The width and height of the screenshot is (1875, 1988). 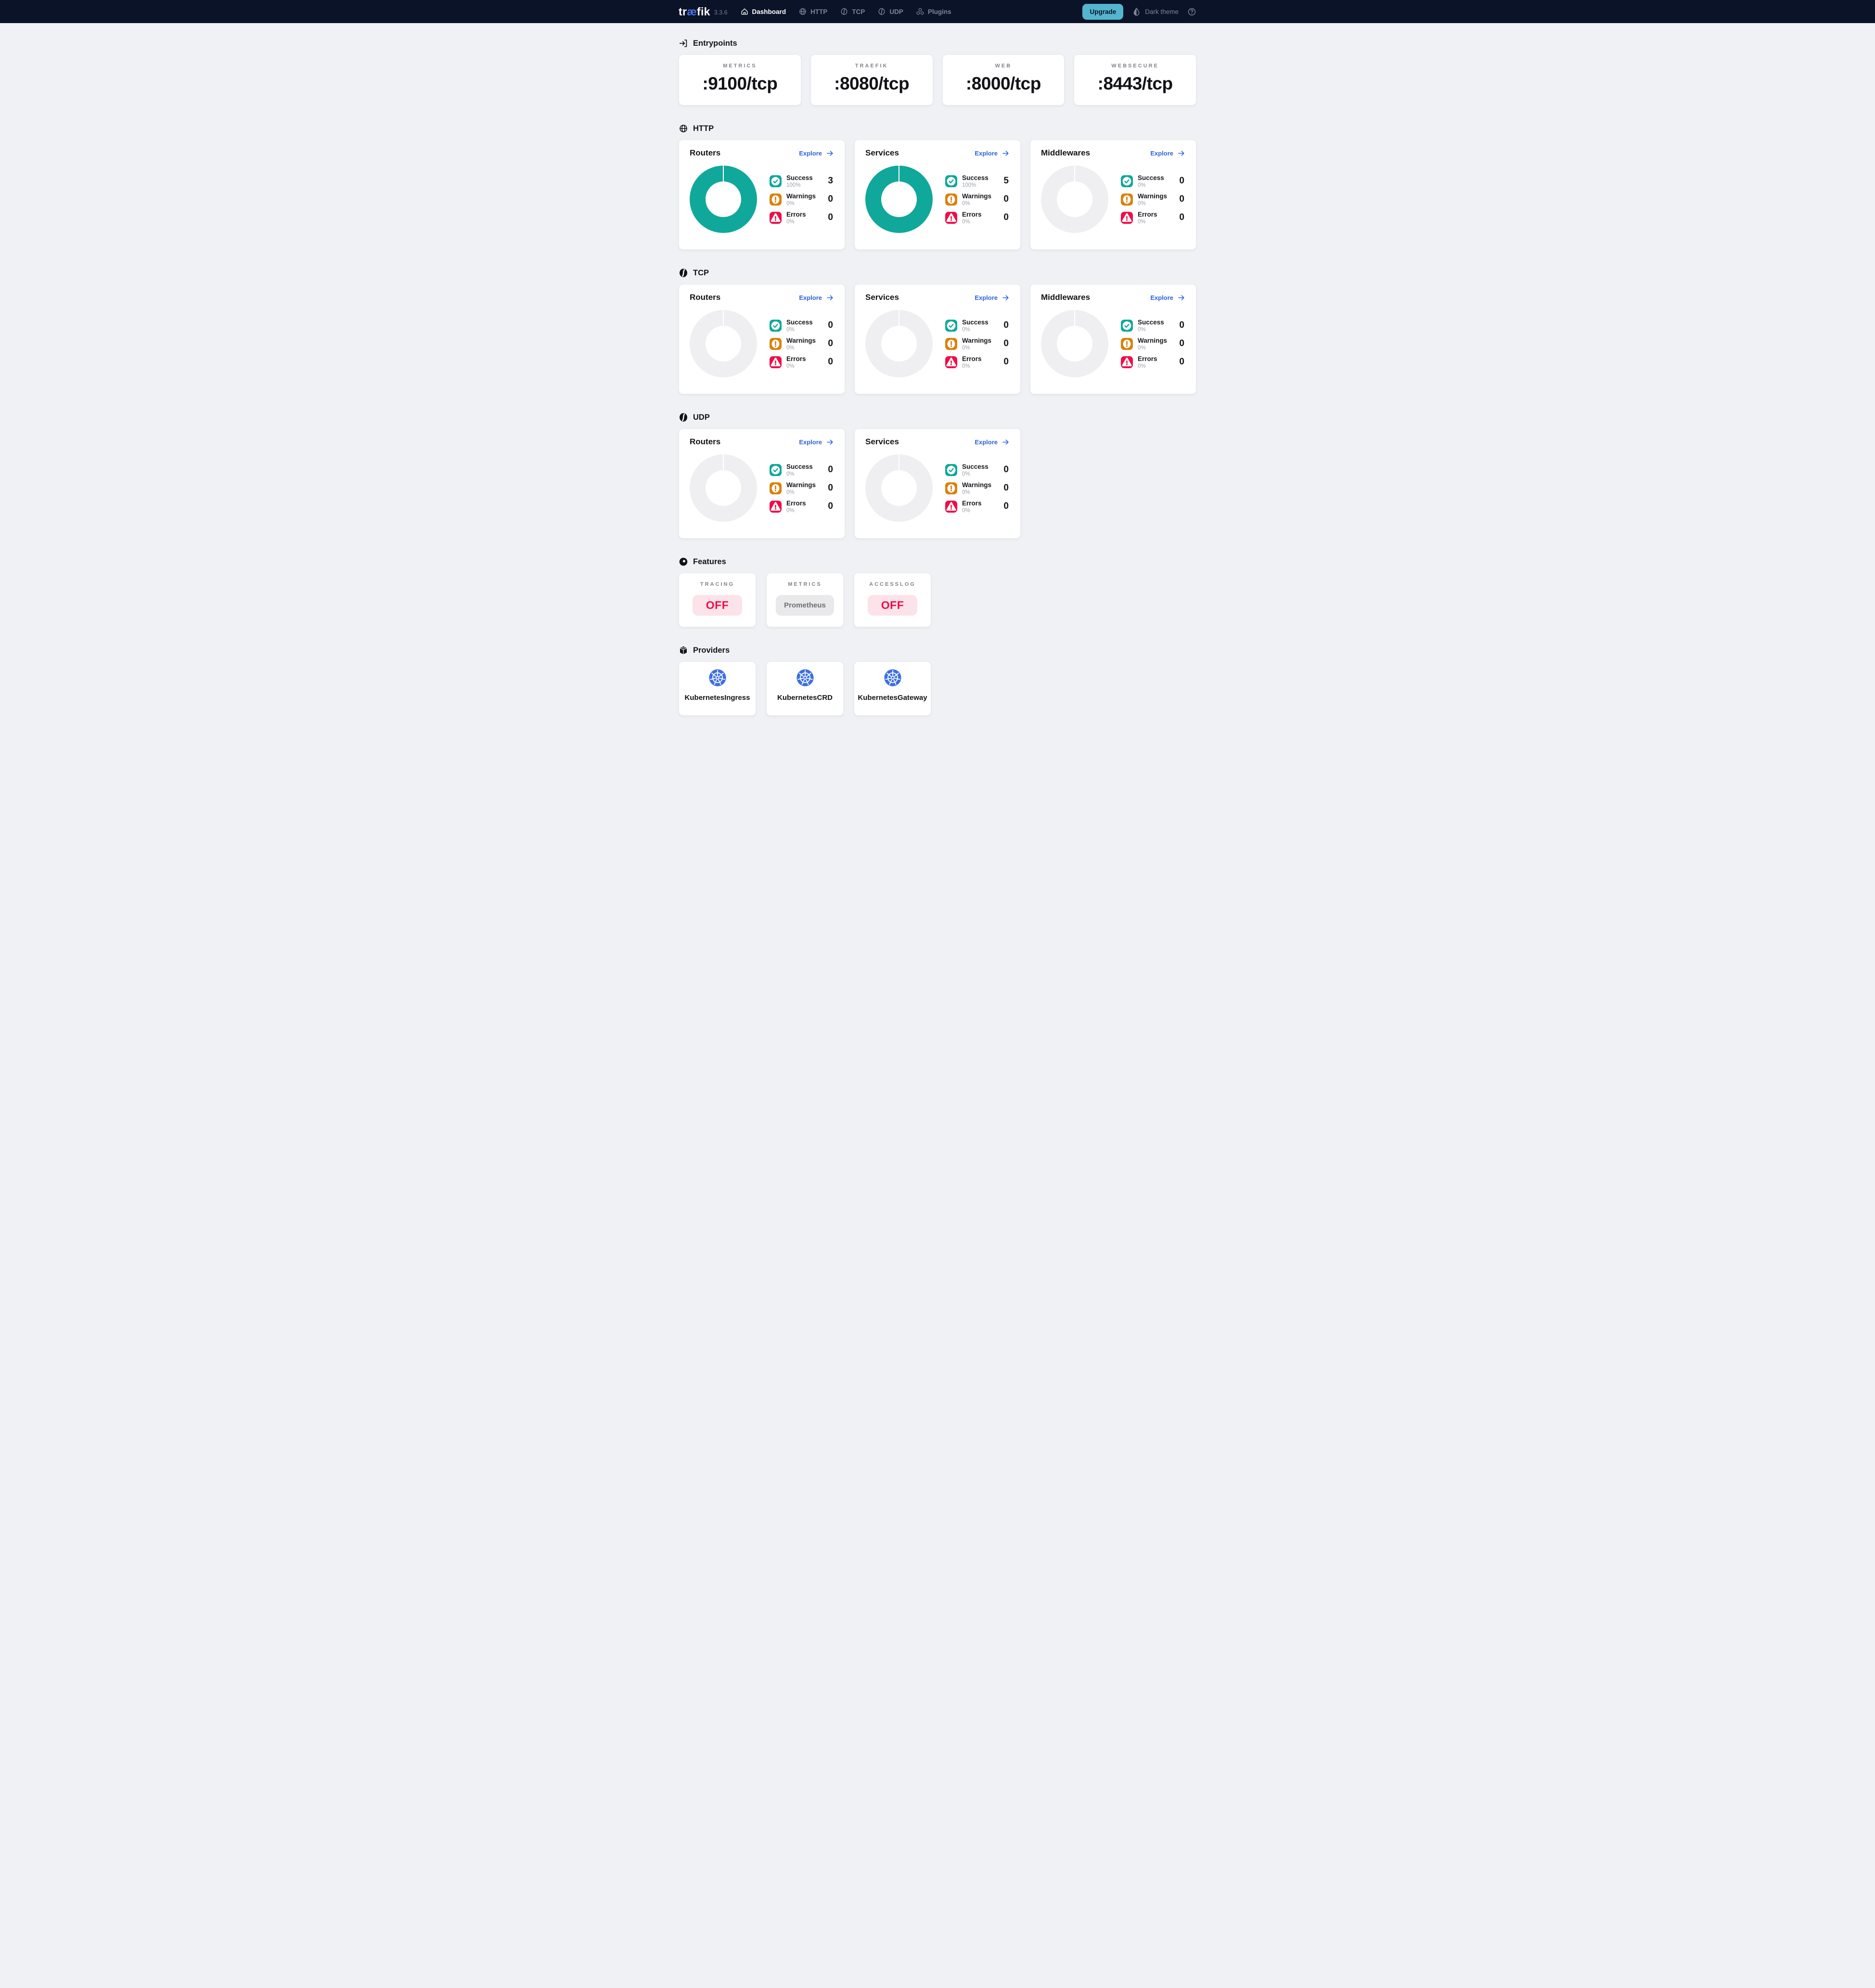 I want to click on theme-toggle: Dark theme, so click(x=1155, y=11).